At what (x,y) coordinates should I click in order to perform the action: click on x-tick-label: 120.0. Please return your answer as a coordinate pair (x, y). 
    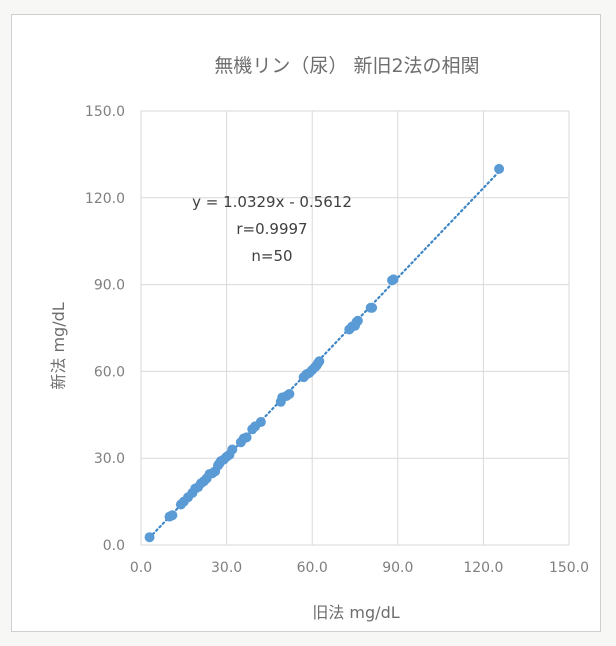
    Looking at the image, I should click on (483, 568).